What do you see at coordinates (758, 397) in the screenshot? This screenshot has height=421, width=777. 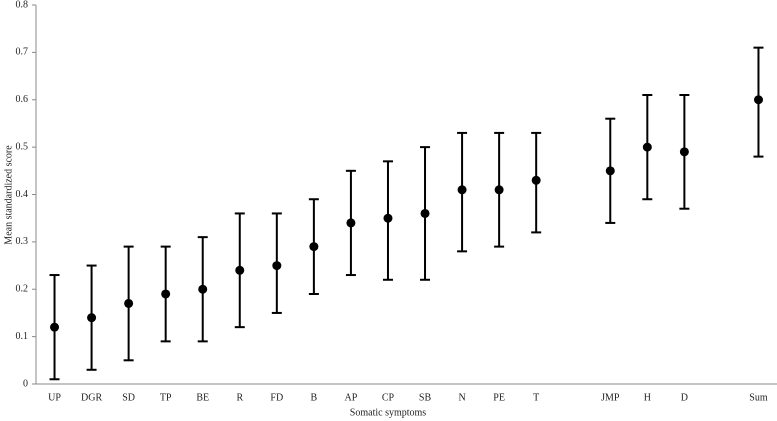 I see `x-tick-label: Sum` at bounding box center [758, 397].